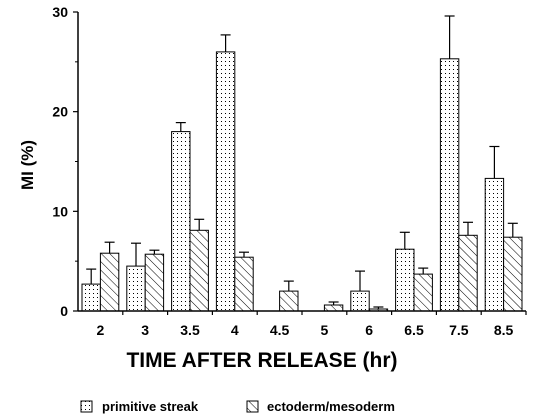 The width and height of the screenshot is (533, 418). What do you see at coordinates (280, 330) in the screenshot?
I see `x-tick-label: 4.5` at bounding box center [280, 330].